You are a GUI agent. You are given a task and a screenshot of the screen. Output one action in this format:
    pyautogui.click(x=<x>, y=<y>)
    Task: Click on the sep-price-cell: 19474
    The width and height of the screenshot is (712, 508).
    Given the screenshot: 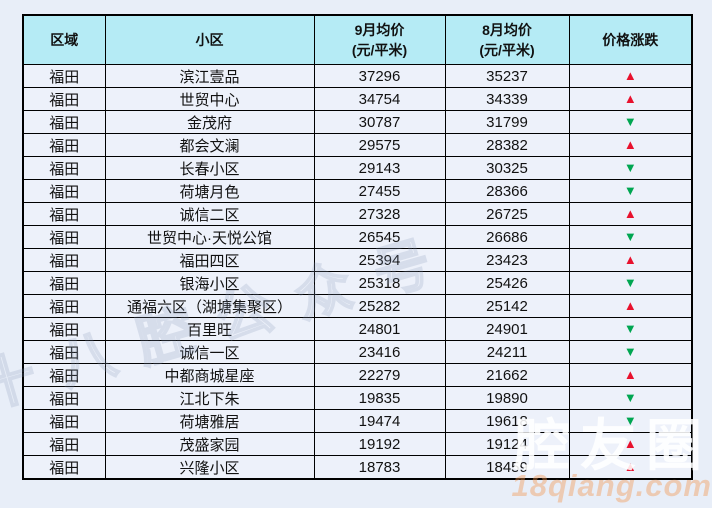 What is the action you would take?
    pyautogui.click(x=379, y=421)
    